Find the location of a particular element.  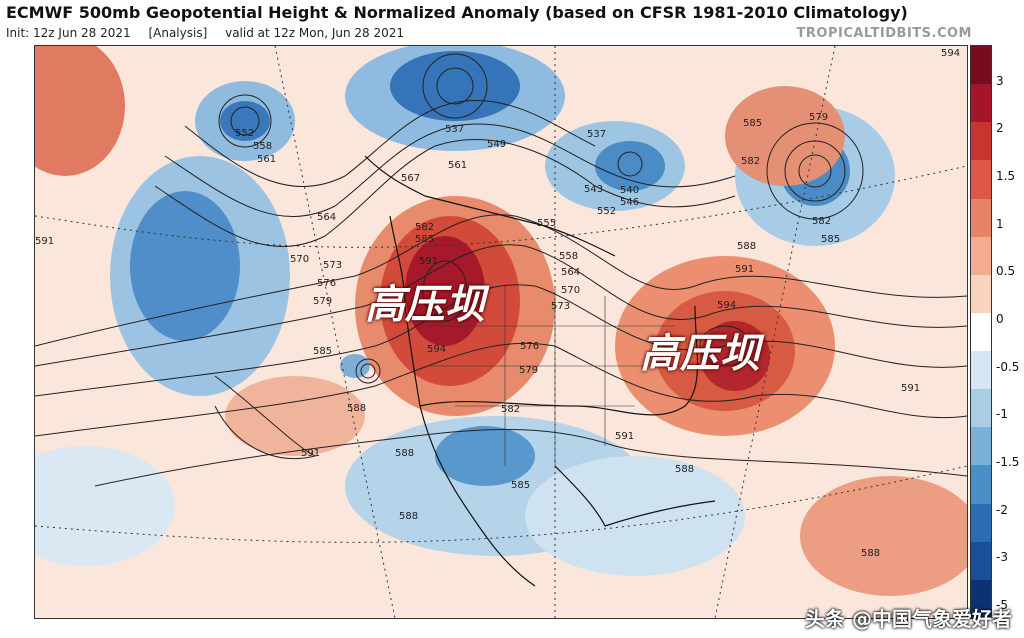

colorbar-tick-label: 0 is located at coordinates (1000, 319).